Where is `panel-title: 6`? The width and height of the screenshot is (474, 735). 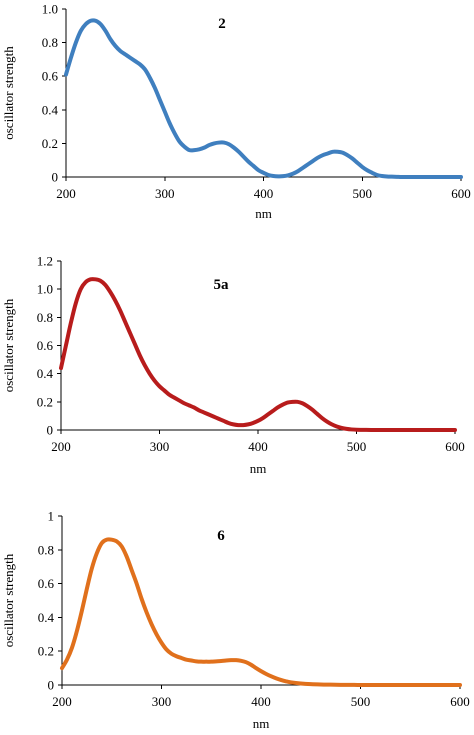
panel-title: 6 is located at coordinates (221, 536).